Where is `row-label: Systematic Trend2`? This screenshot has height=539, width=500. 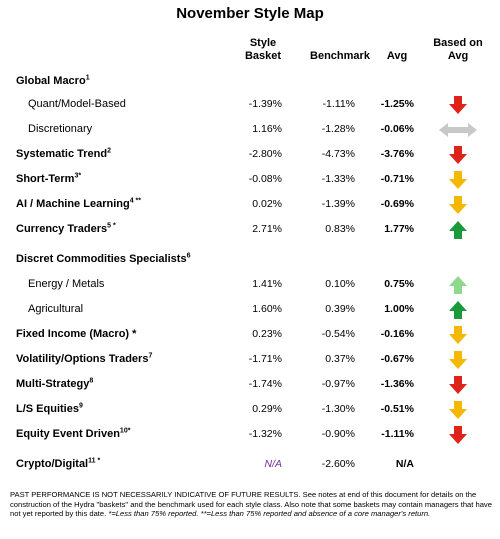 row-label: Systematic Trend2 is located at coordinates (63, 153).